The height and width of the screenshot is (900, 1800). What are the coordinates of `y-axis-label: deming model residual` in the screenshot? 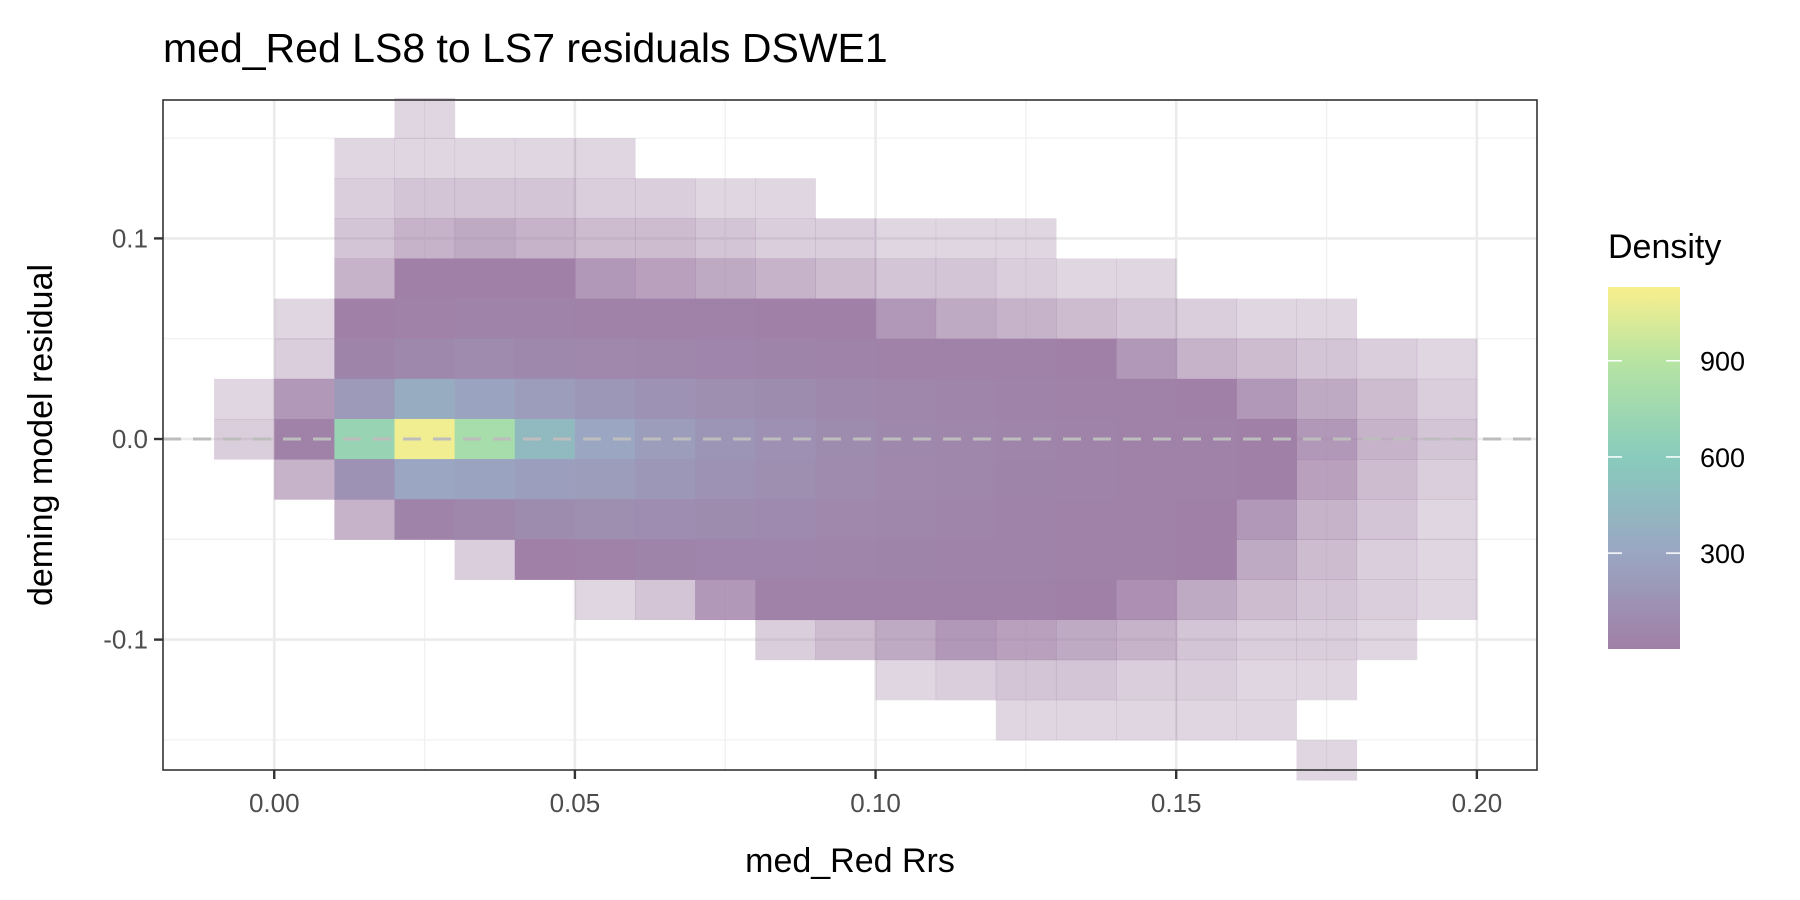 It's located at (41, 435).